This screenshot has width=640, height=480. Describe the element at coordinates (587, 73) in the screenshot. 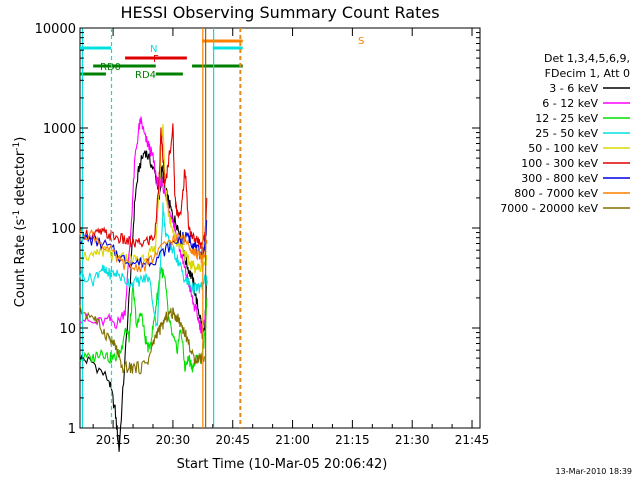

I see `legend-header-2: FDecim 1, Att 0` at that location.